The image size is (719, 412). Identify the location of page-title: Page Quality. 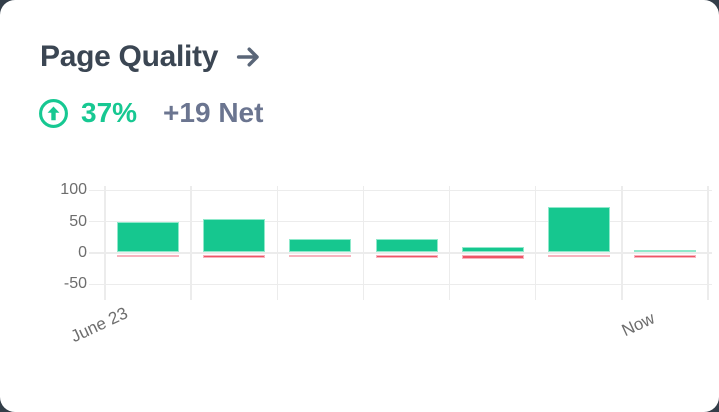
(129, 56).